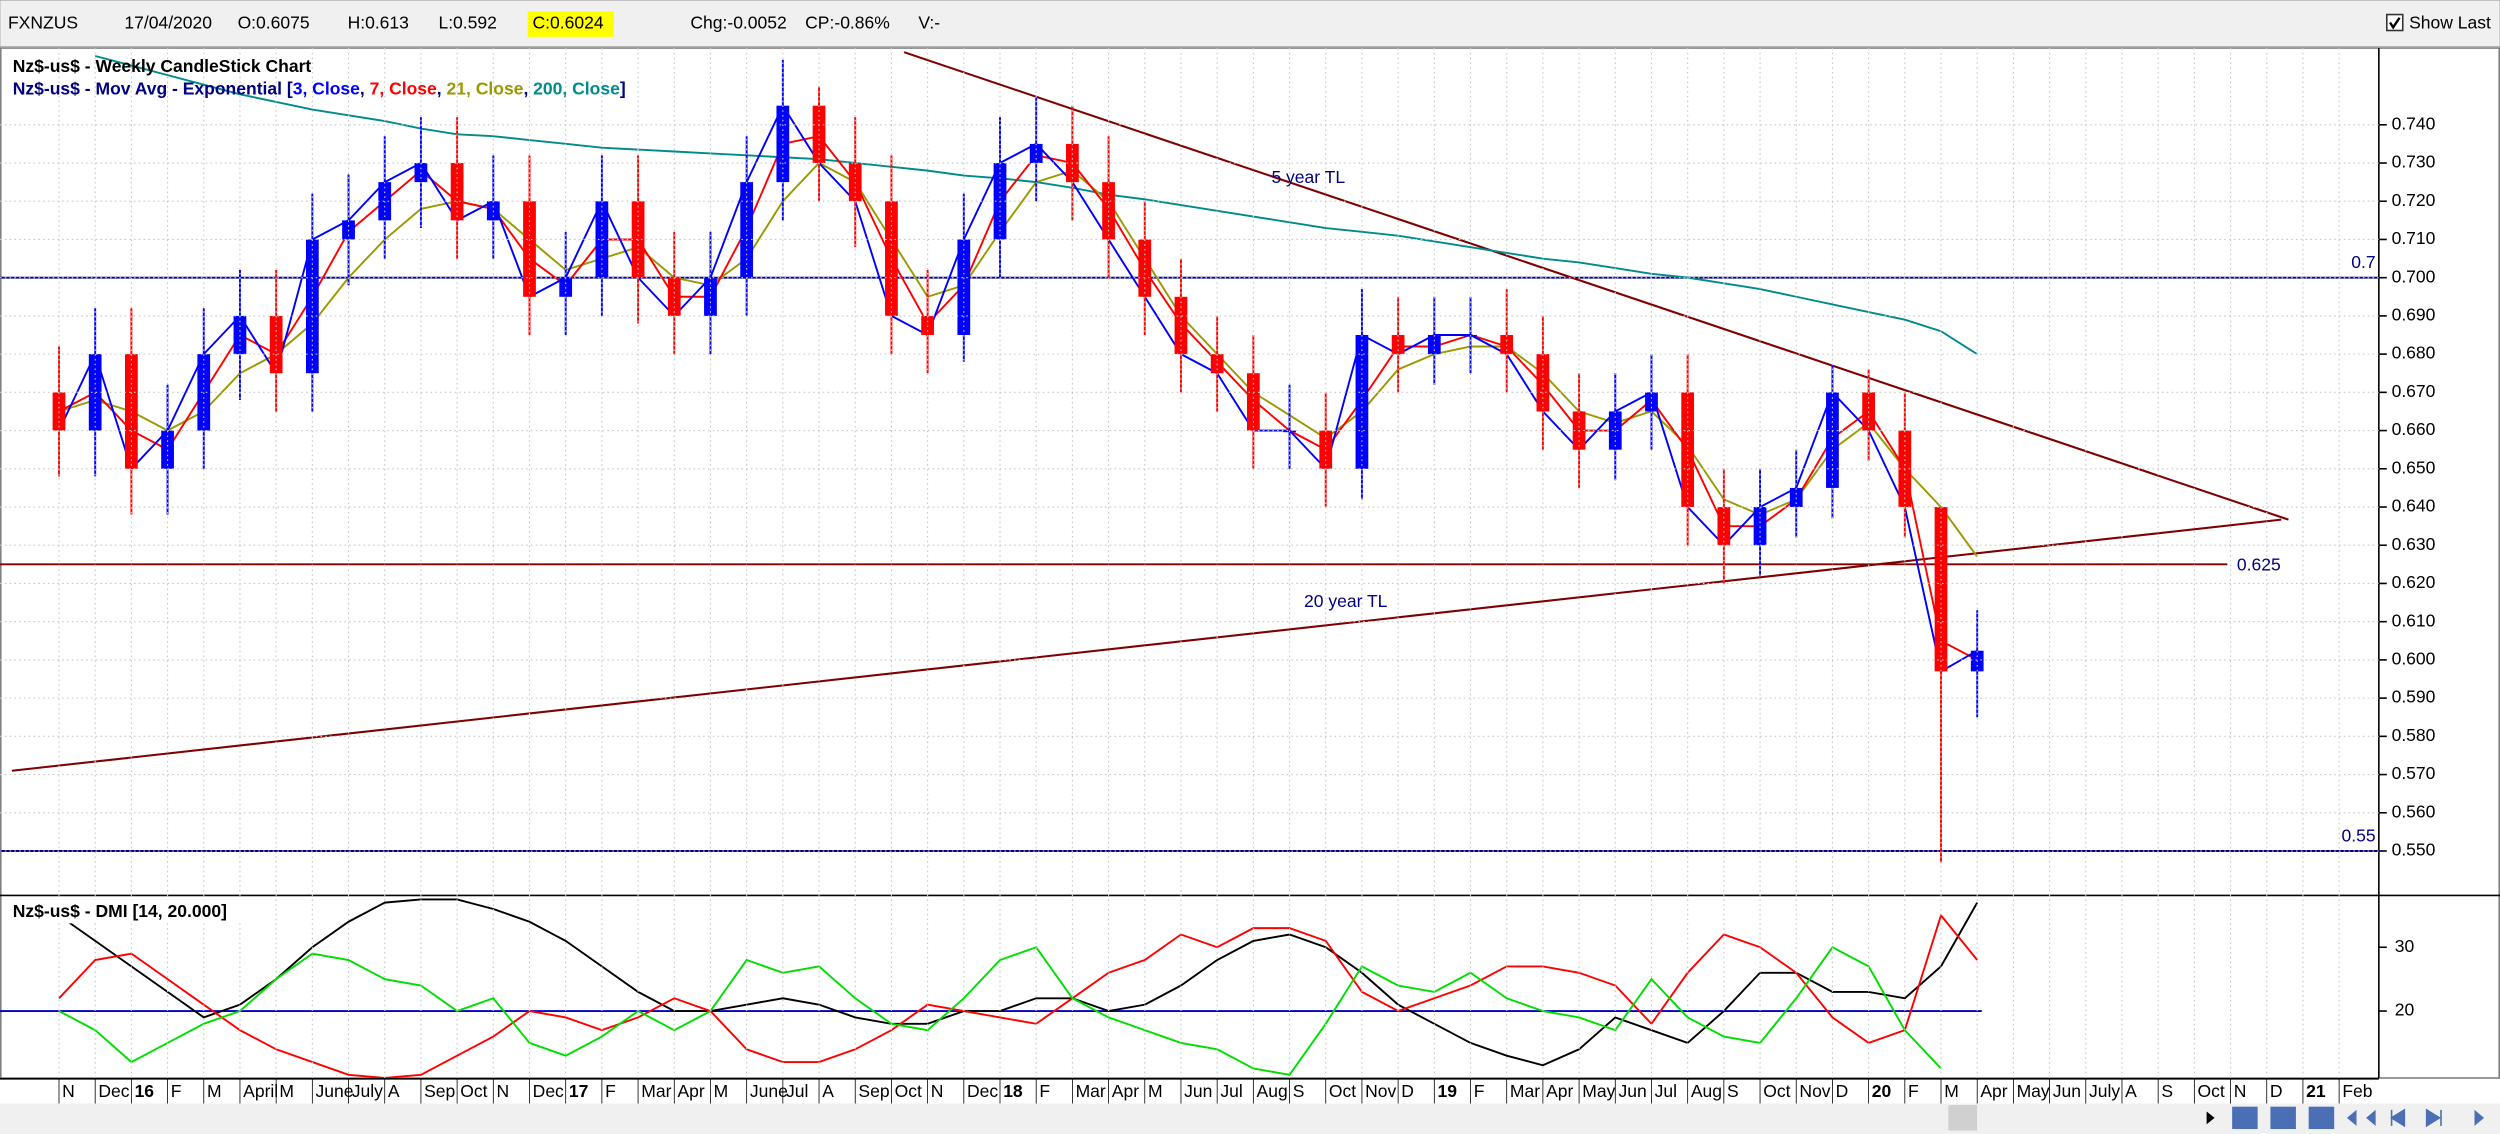  Describe the element at coordinates (738, 23) in the screenshot. I see `change: Chg:-0.0052` at that location.